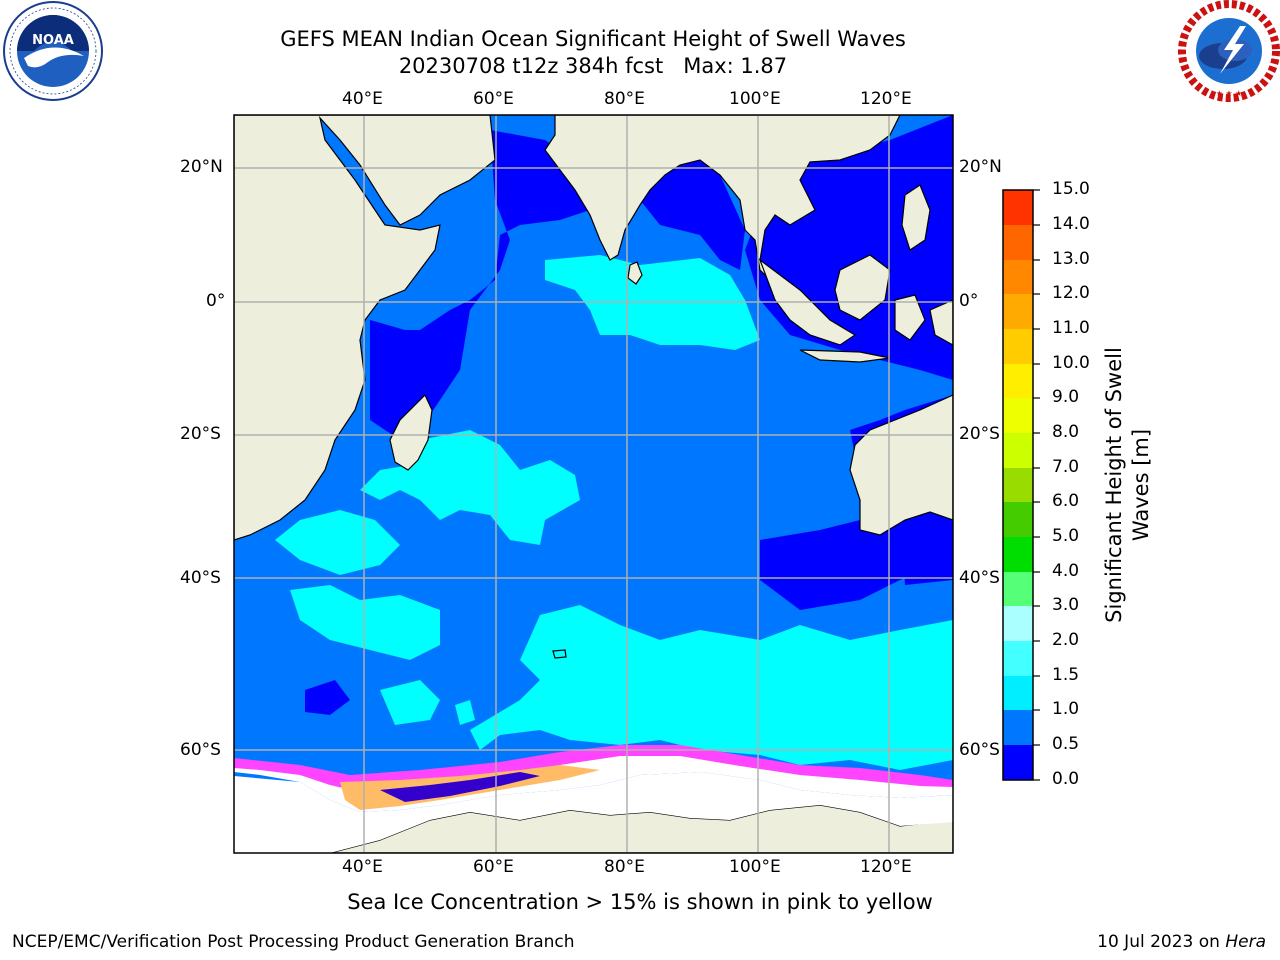 This screenshot has height=960, width=1280. What do you see at coordinates (53, 51) in the screenshot?
I see `noaa-logo: NOAA` at bounding box center [53, 51].